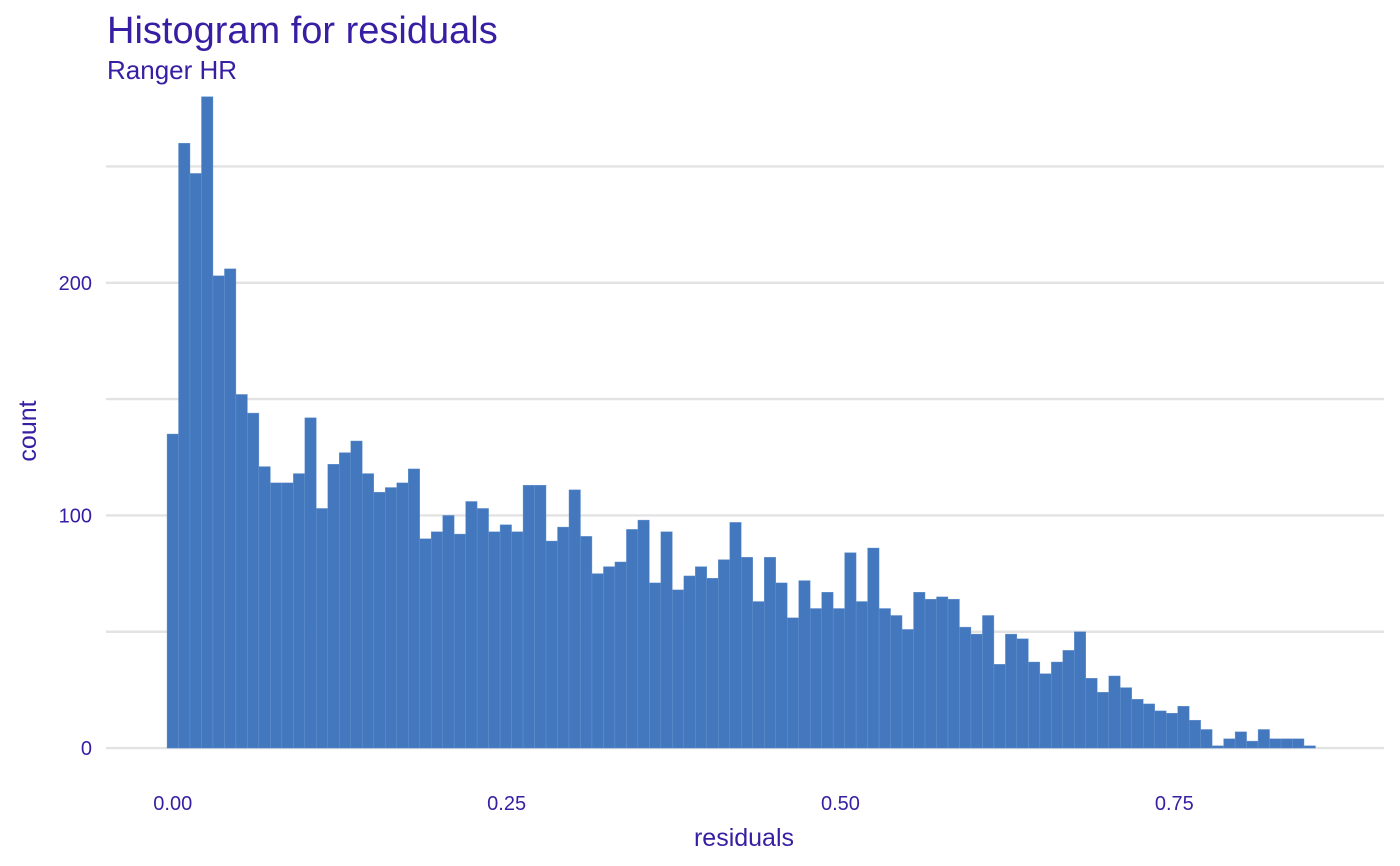 The image size is (1400, 866). Describe the element at coordinates (172, 70) in the screenshot. I see `chart-subtitle: Ranger HR` at that location.